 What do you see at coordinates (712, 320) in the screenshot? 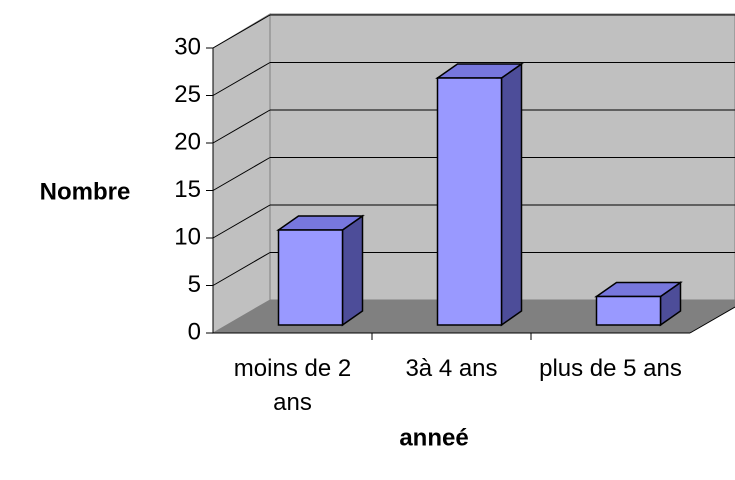
I see `floor-edge` at bounding box center [712, 320].